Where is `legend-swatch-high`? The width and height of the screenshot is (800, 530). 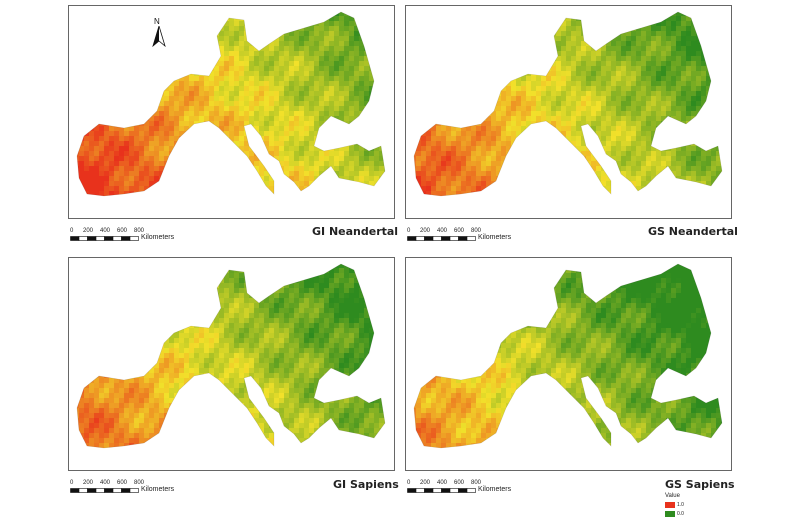 legend-swatch-high is located at coordinates (670, 505).